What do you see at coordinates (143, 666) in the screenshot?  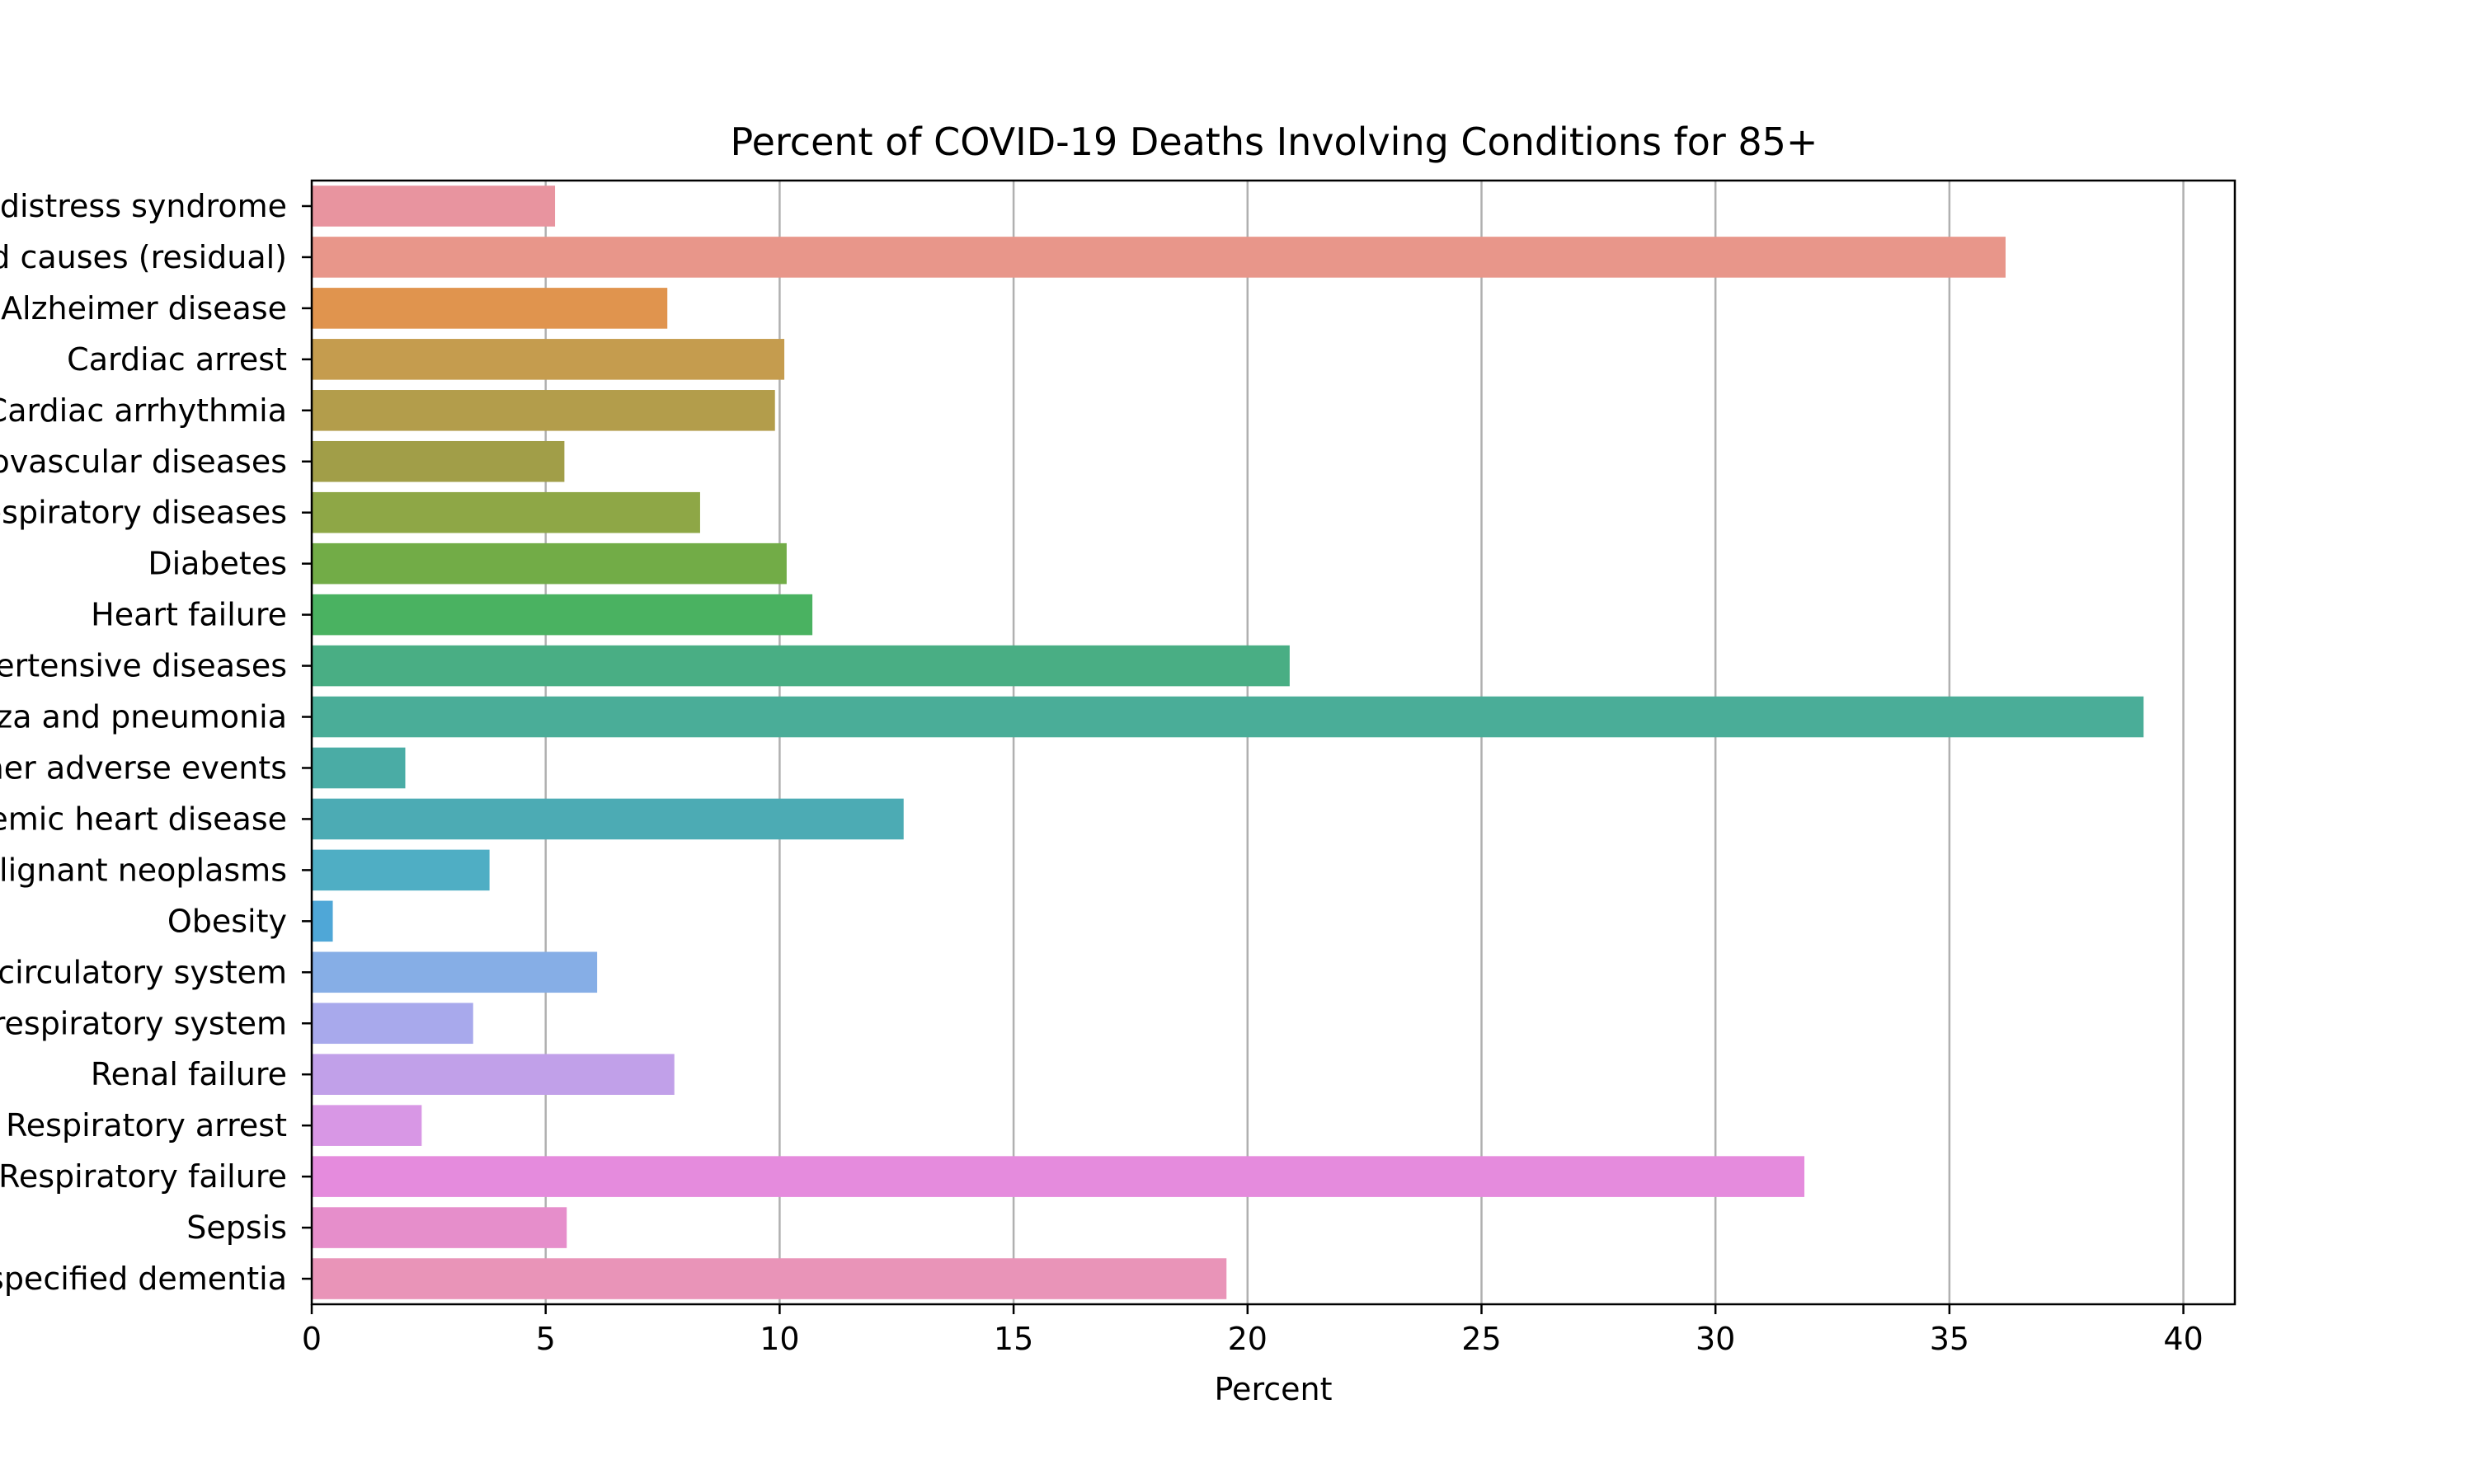 I see `y-tick-label: Hypertensive diseases` at bounding box center [143, 666].